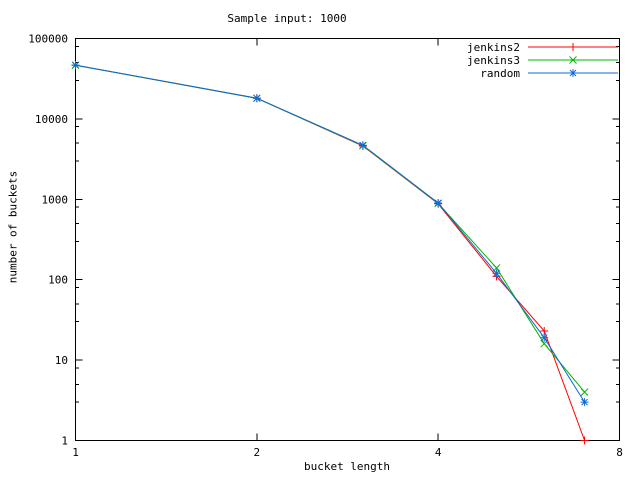 The image size is (640, 480). Describe the element at coordinates (493, 60) in the screenshot. I see `legend-label-jenkins3: jenkins3` at that location.